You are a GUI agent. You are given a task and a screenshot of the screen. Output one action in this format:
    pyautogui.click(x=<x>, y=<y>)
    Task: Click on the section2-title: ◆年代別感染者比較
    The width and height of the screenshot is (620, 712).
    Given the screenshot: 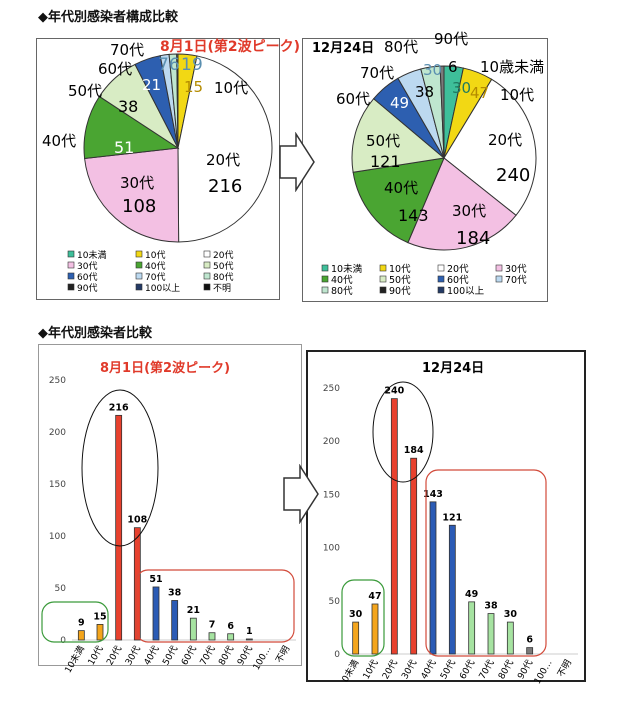 What is the action you would take?
    pyautogui.click(x=95, y=333)
    